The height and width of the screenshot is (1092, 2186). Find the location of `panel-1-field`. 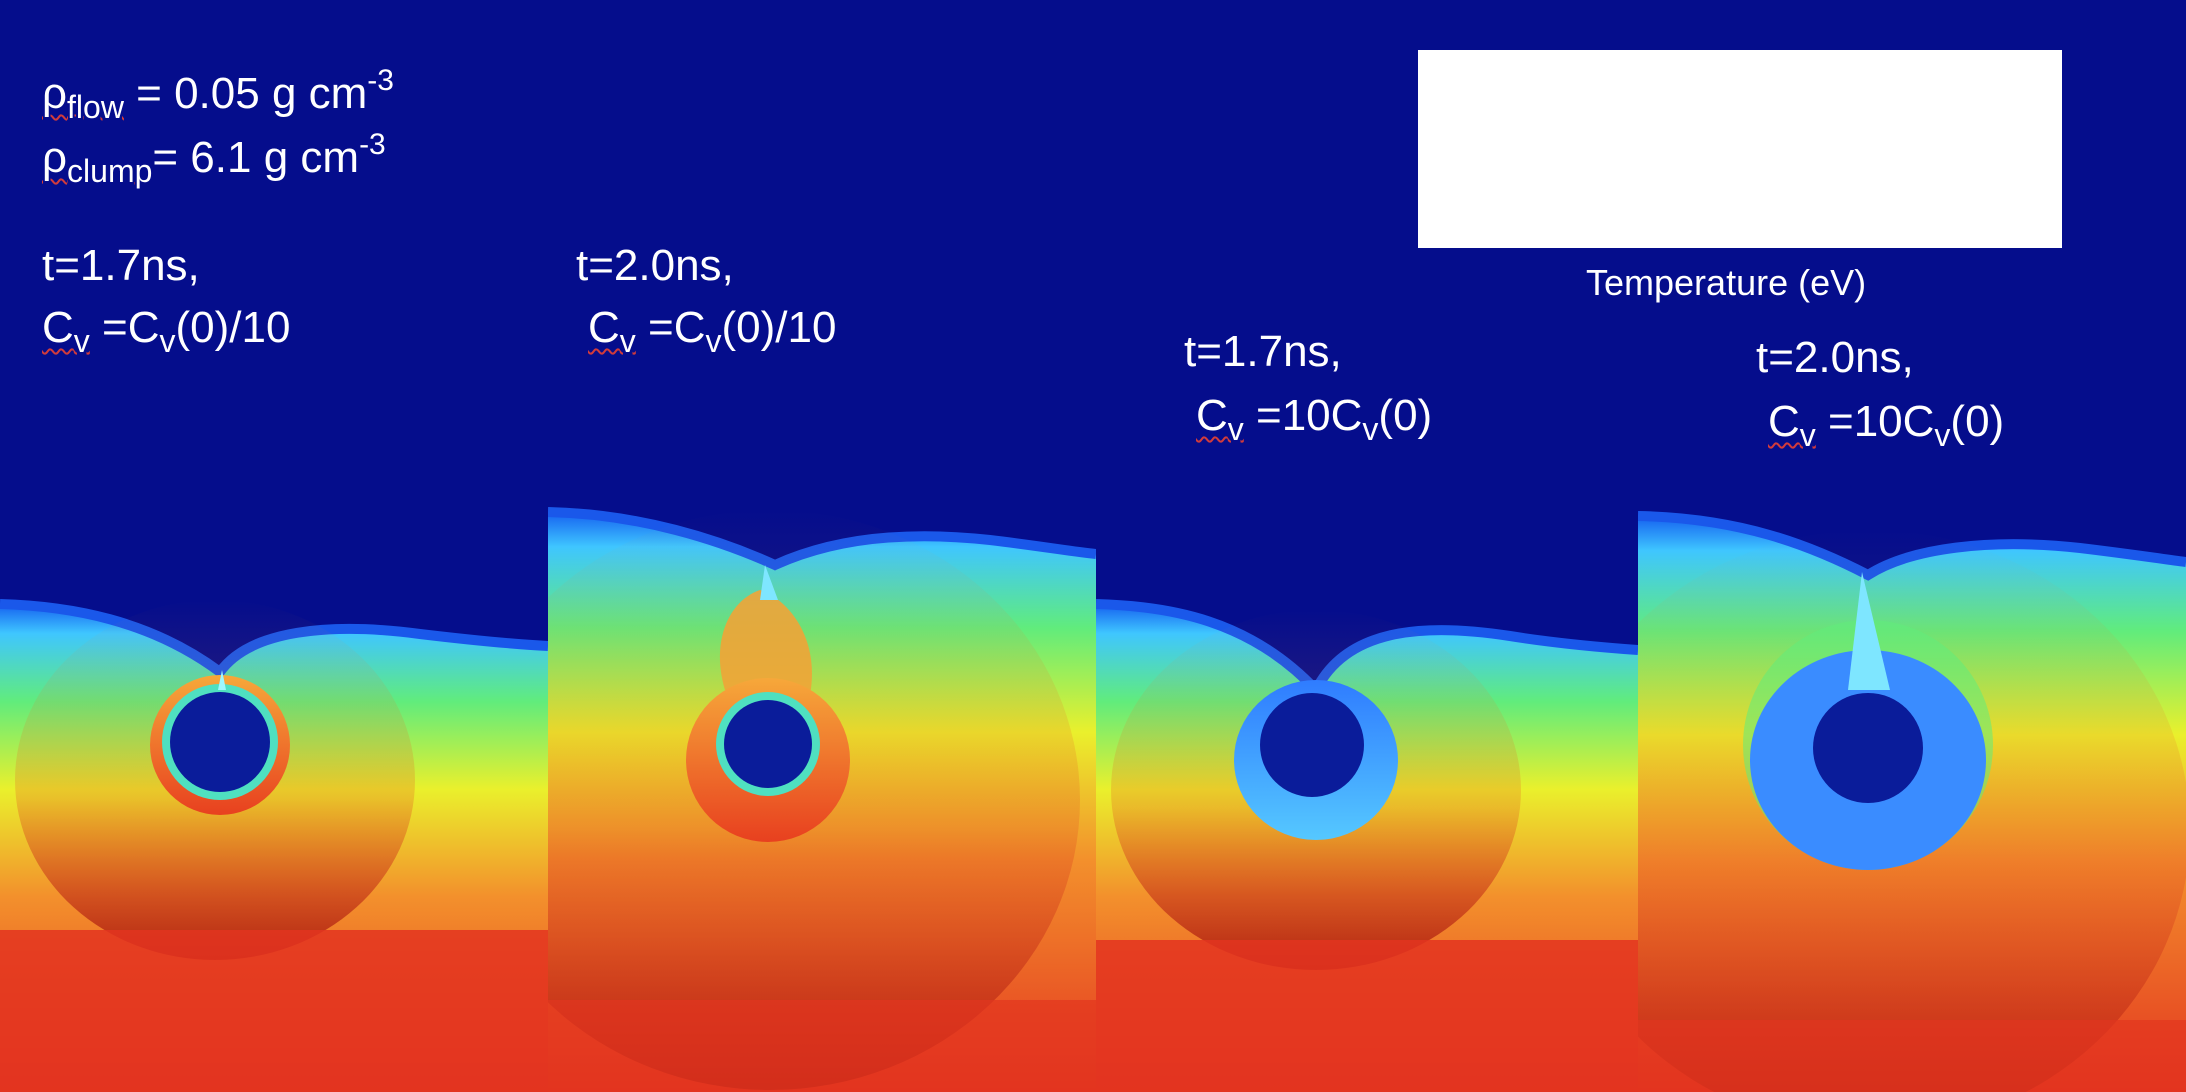

panel-1-field is located at coordinates (274, 845).